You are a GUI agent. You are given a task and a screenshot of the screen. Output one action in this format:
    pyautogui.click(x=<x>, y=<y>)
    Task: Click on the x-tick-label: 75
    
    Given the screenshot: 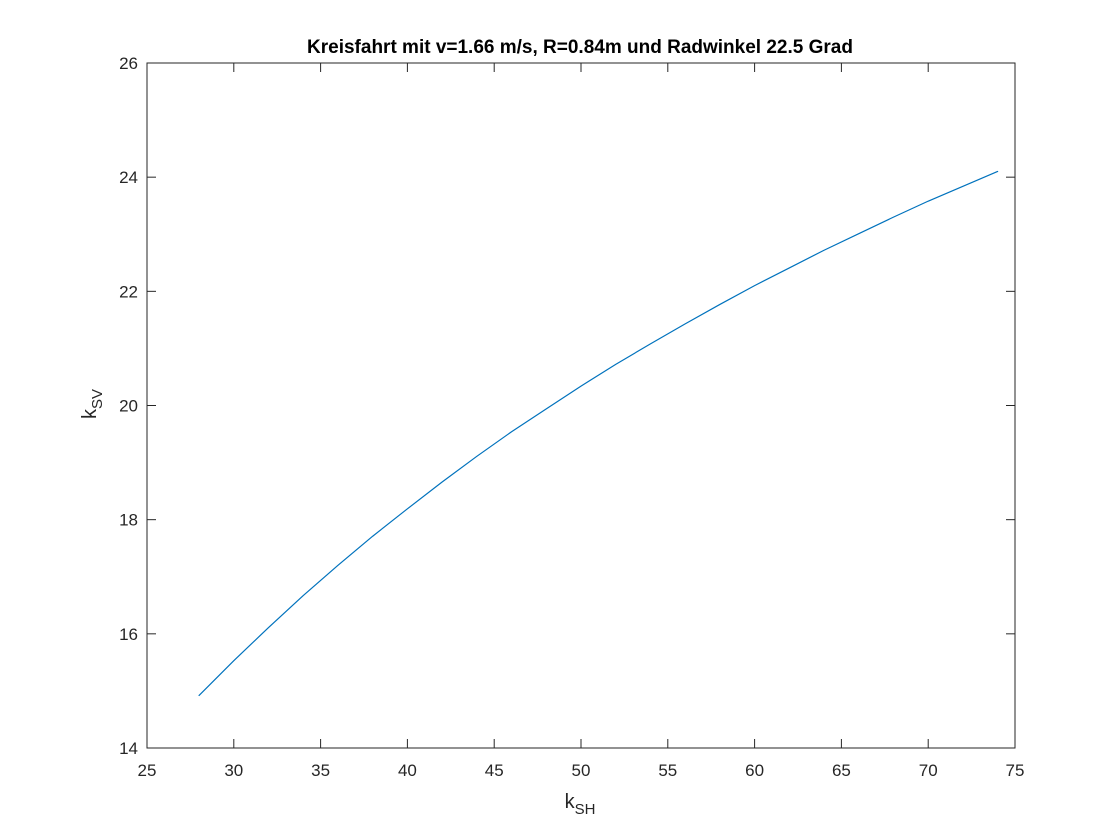 What is the action you would take?
    pyautogui.click(x=1015, y=770)
    